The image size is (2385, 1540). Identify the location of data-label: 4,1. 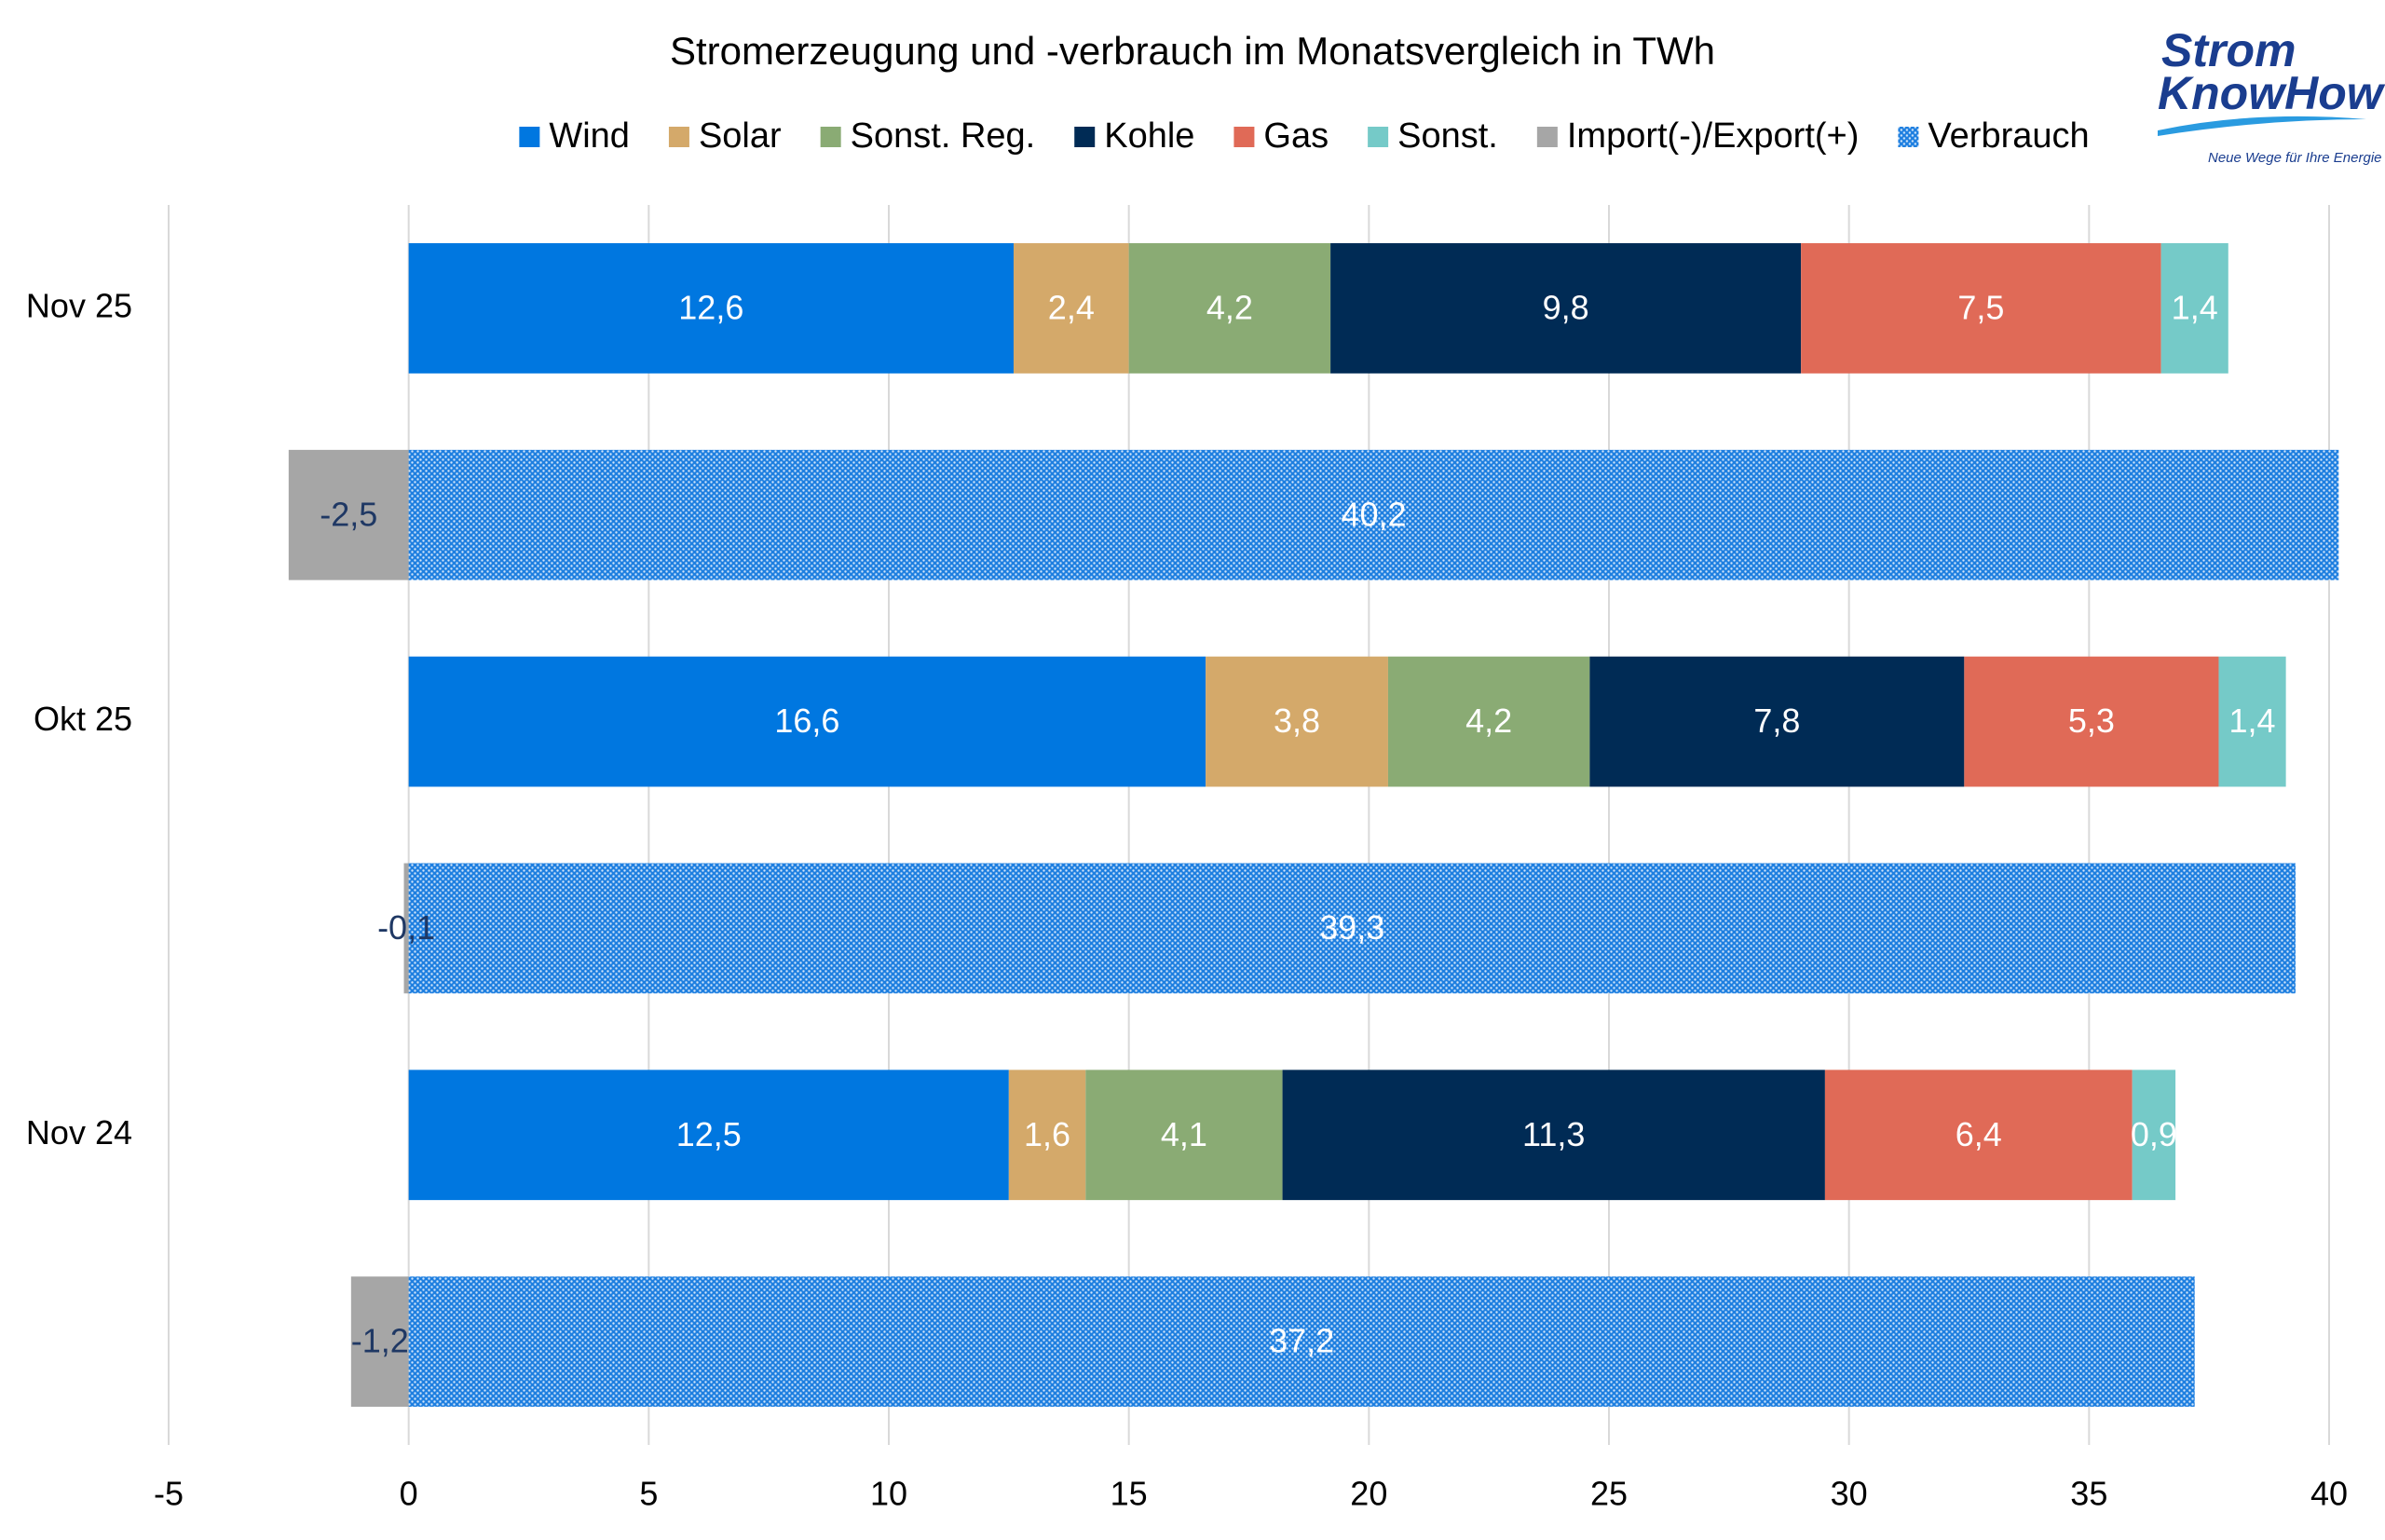
(1184, 1134).